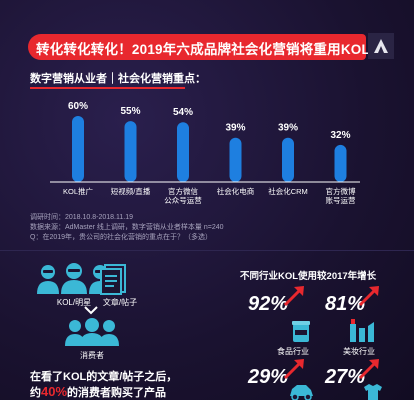 Image resolution: width=414 pixels, height=400 pixels. I want to click on industry-growth-title: 不同行业KOL使用较2017年增长, so click(308, 276).